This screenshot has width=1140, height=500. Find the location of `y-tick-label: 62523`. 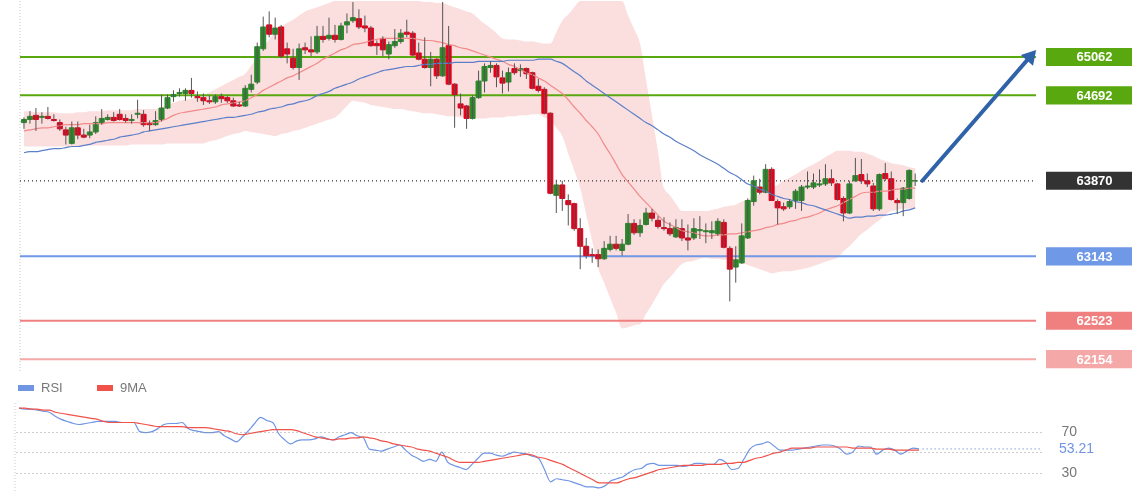

y-tick-label: 62523 is located at coordinates (1094, 321).